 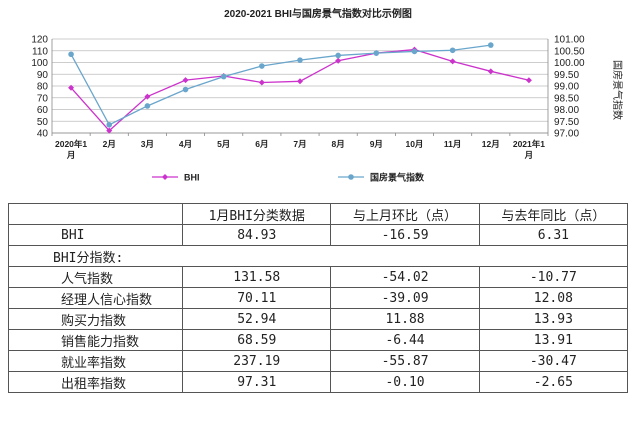 I want to click on y-right-tick-label: 97.50, so click(x=566, y=122).